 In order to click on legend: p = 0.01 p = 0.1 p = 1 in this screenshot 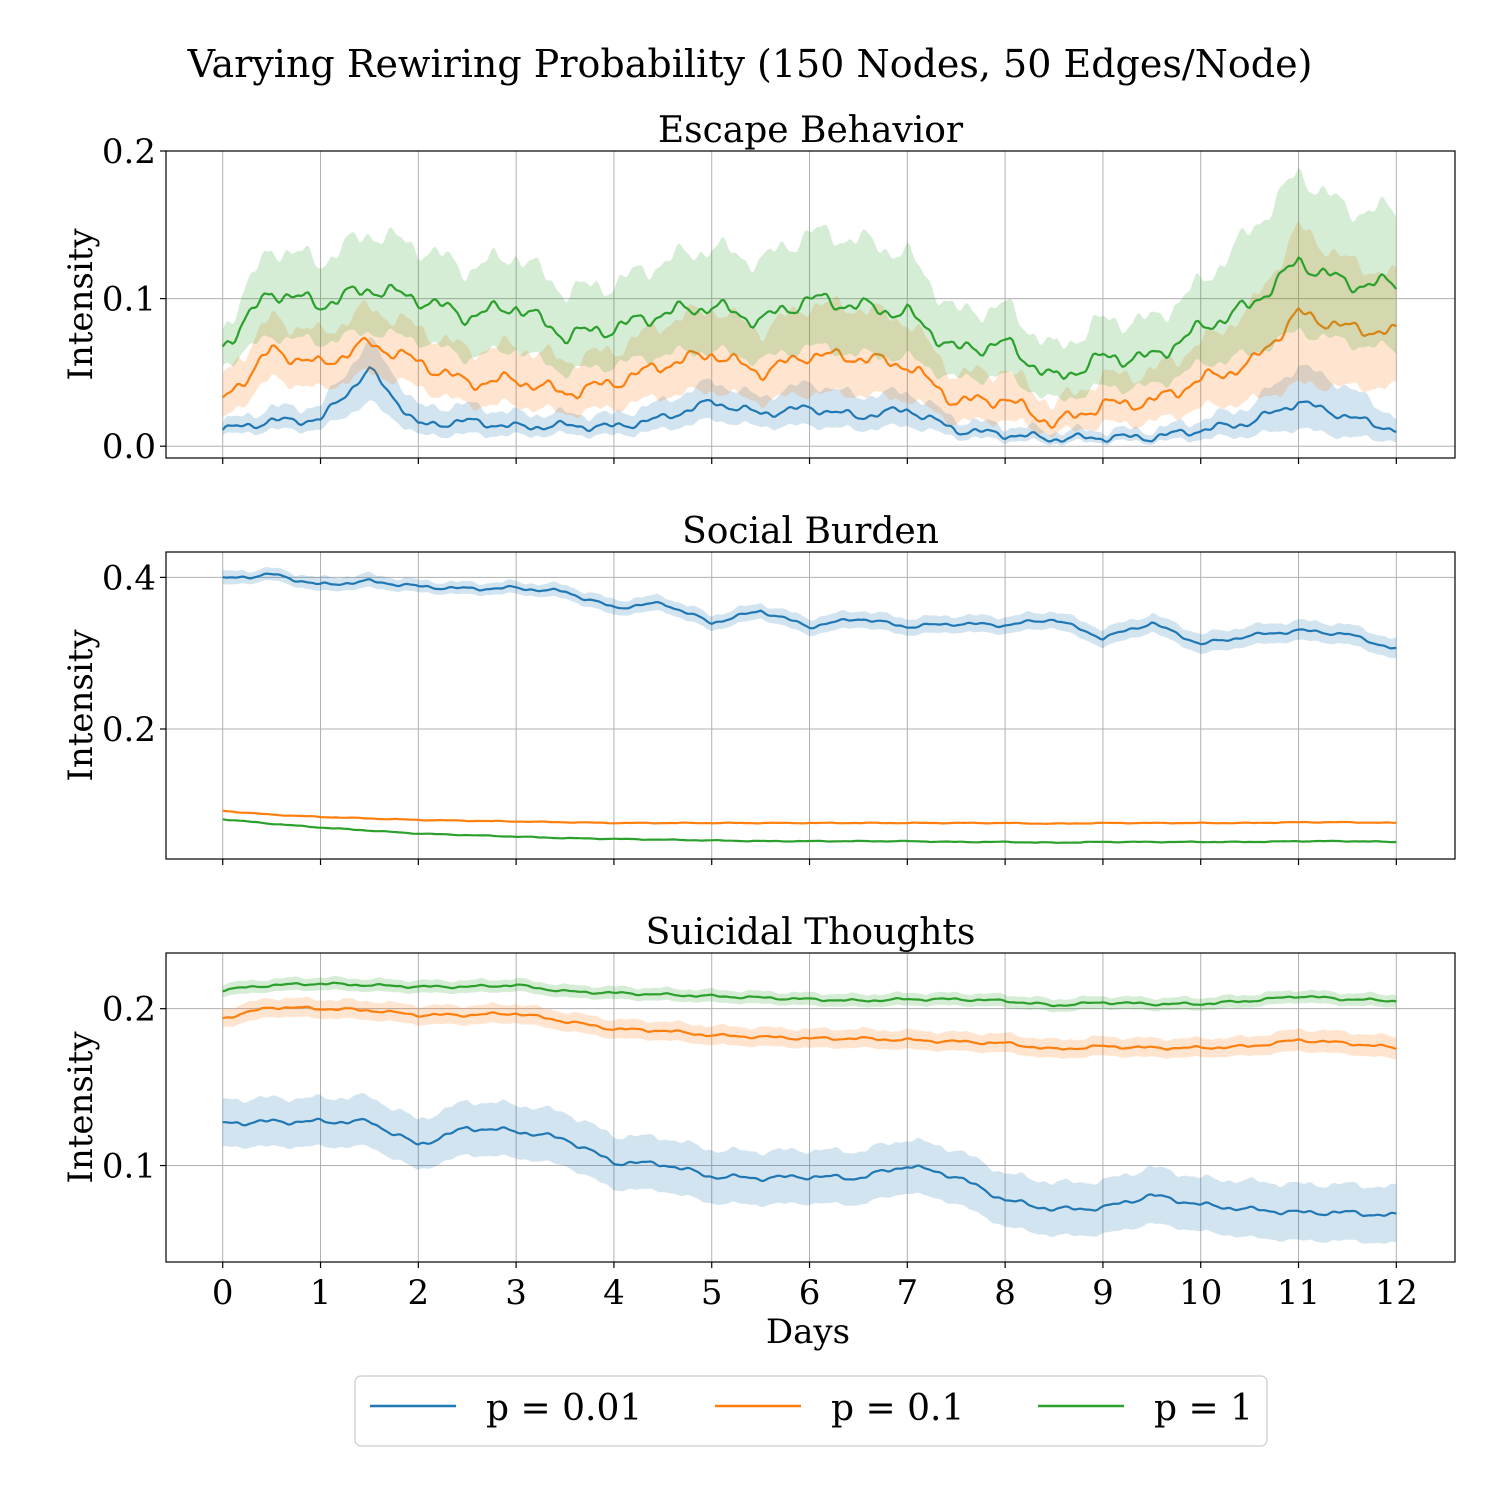, I will do `click(811, 1411)`.